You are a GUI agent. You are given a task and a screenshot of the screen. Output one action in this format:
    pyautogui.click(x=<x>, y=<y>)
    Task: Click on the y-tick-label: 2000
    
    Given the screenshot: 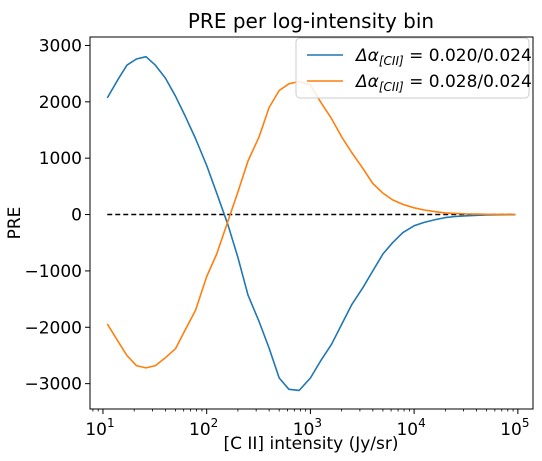 What is the action you would take?
    pyautogui.click(x=60, y=103)
    